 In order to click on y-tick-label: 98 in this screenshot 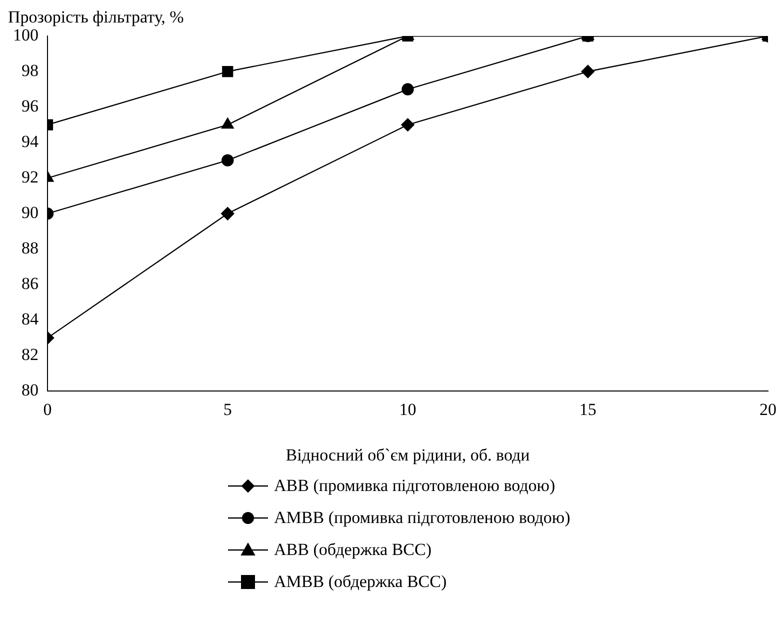, I will do `click(30, 70)`.